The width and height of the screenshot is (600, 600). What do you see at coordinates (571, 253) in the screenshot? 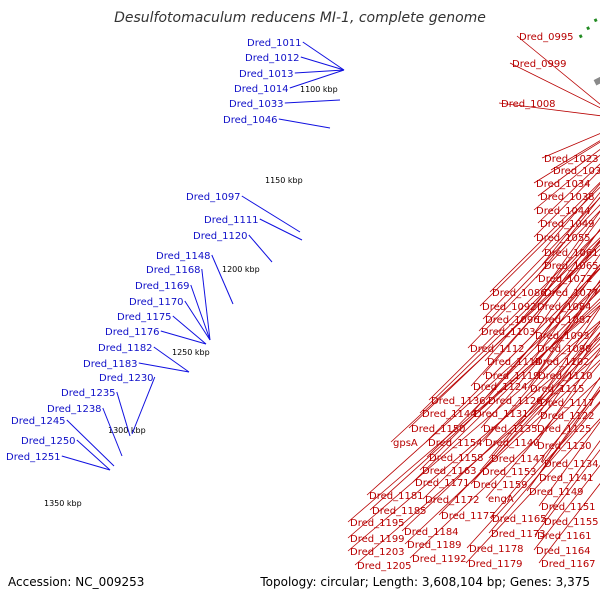
I see `forward-gene-label: Dred_1061` at bounding box center [571, 253].